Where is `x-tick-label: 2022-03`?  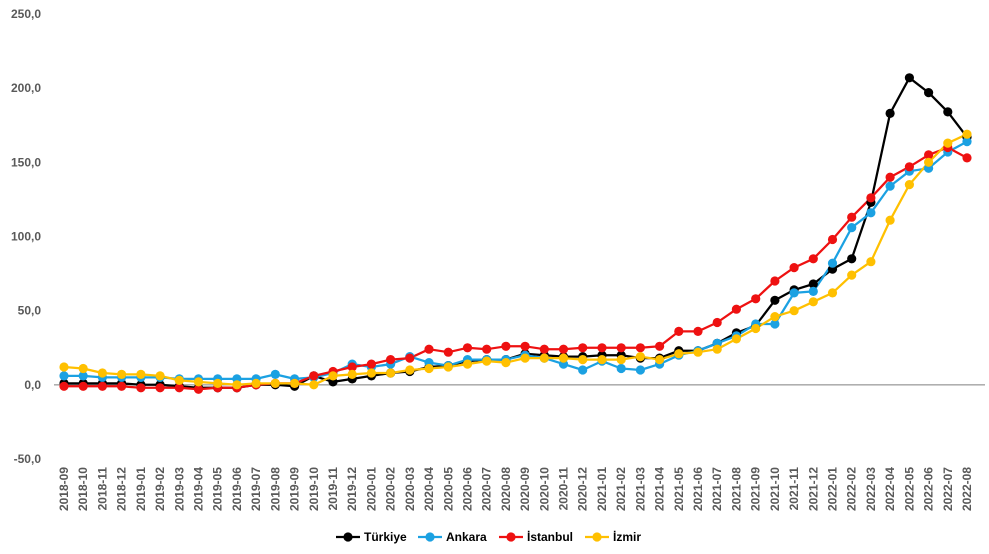
x-tick-label: 2022-03 is located at coordinates (871, 489).